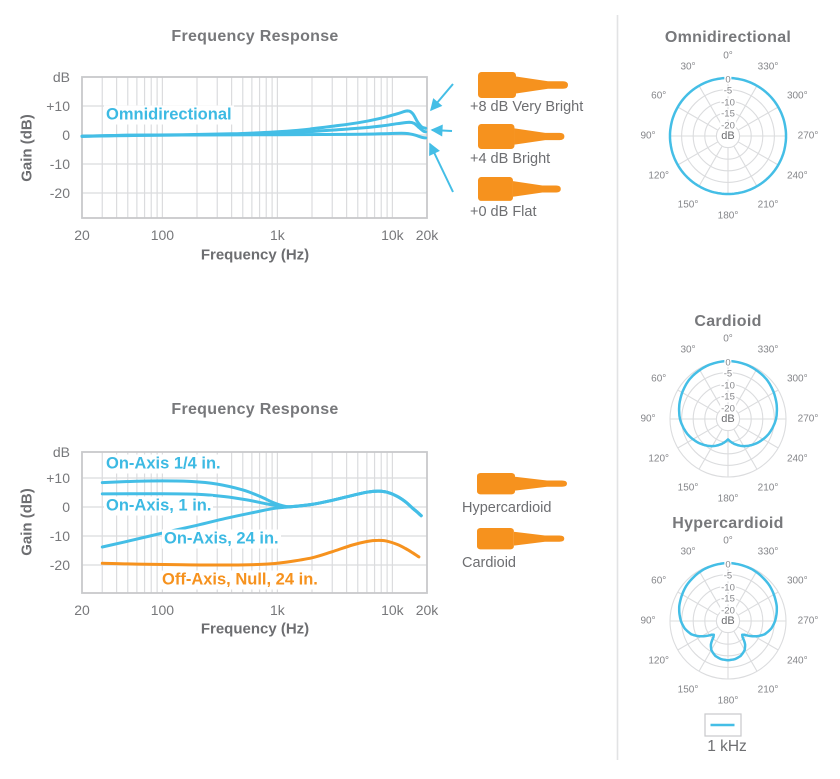 This screenshot has height=779, width=840. I want to click on bottom-chart-annotation-one-in: On-Axis, 1 in., so click(159, 506).